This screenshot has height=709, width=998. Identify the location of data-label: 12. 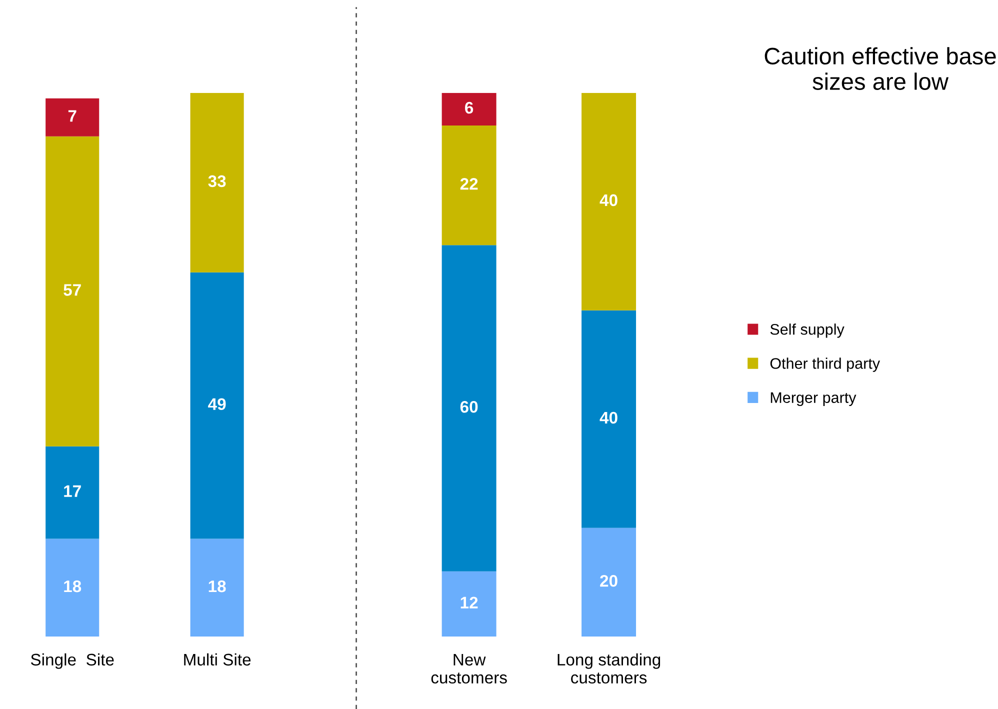
(469, 602).